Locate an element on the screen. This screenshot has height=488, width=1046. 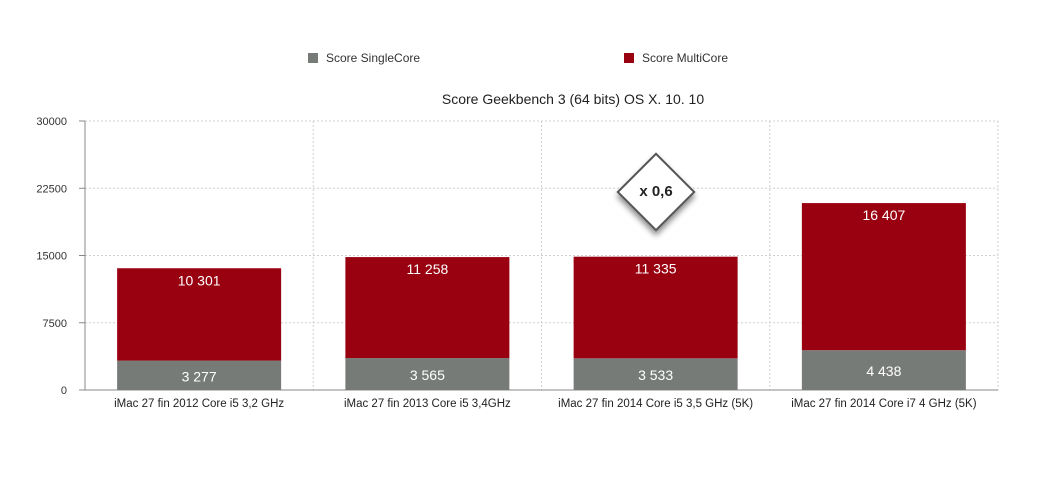
x-tick-label: iMac 27 fin 2013 Core i5 3,4GHz is located at coordinates (427, 404).